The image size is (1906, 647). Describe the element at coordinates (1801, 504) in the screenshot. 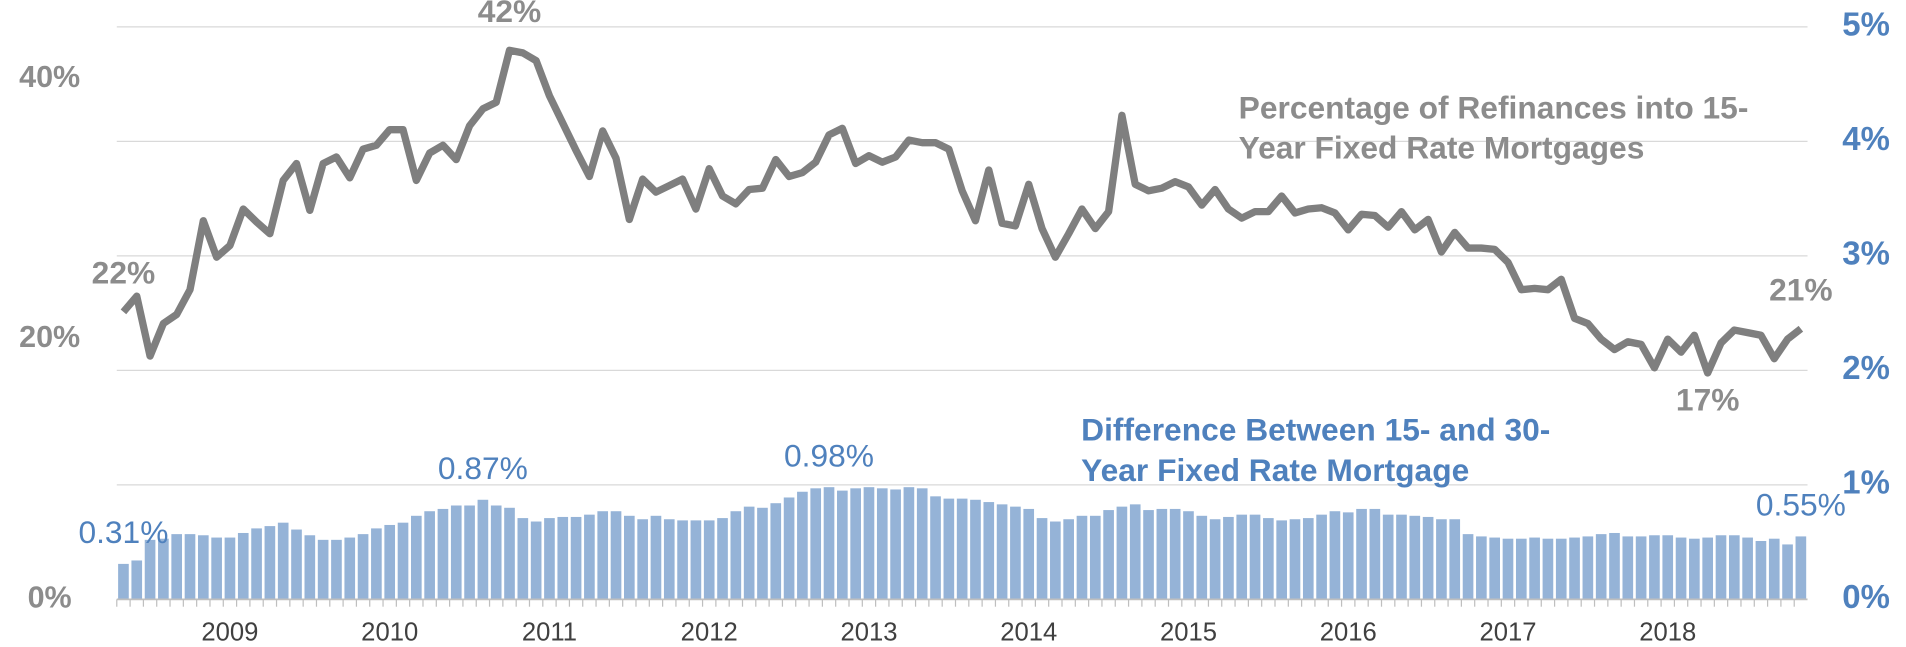

I see `data-label: 0.55%` at that location.